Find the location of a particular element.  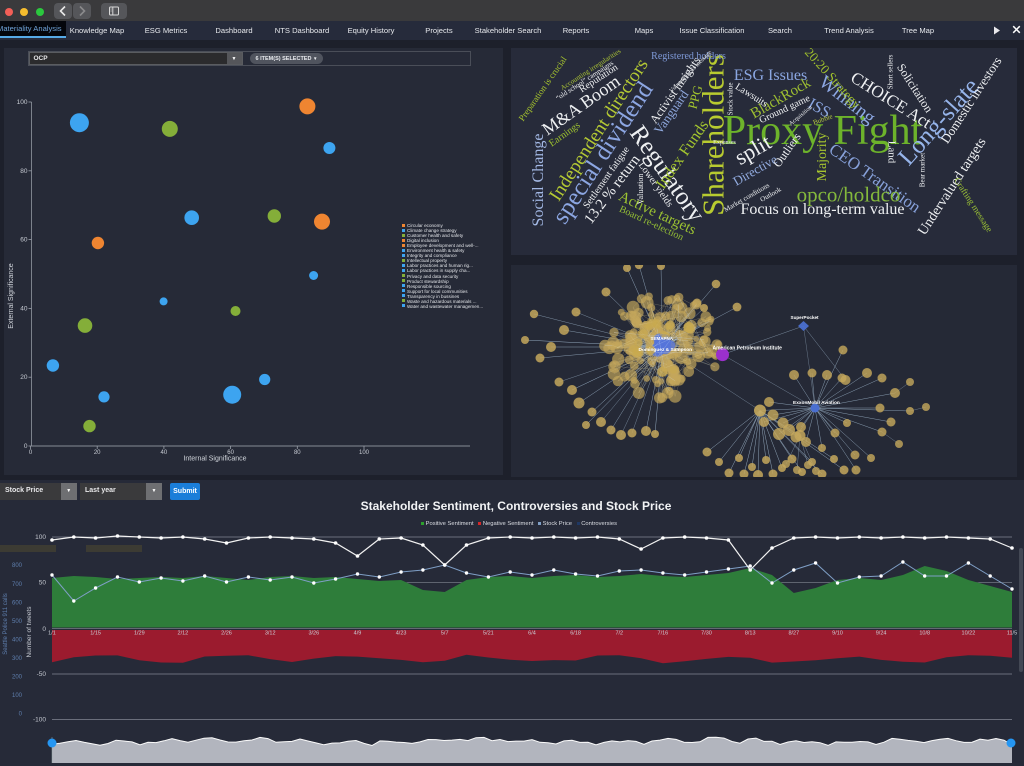

svg-text: ExxonMobil Aviation is located at coordinates (816, 403).